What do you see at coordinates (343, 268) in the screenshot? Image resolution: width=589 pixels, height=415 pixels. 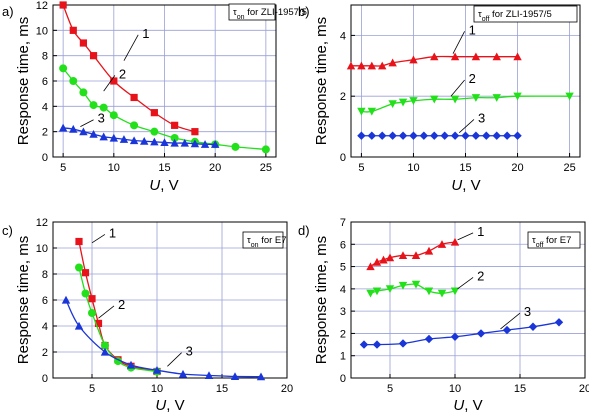 I see `y-tick-label: 5` at bounding box center [343, 268].